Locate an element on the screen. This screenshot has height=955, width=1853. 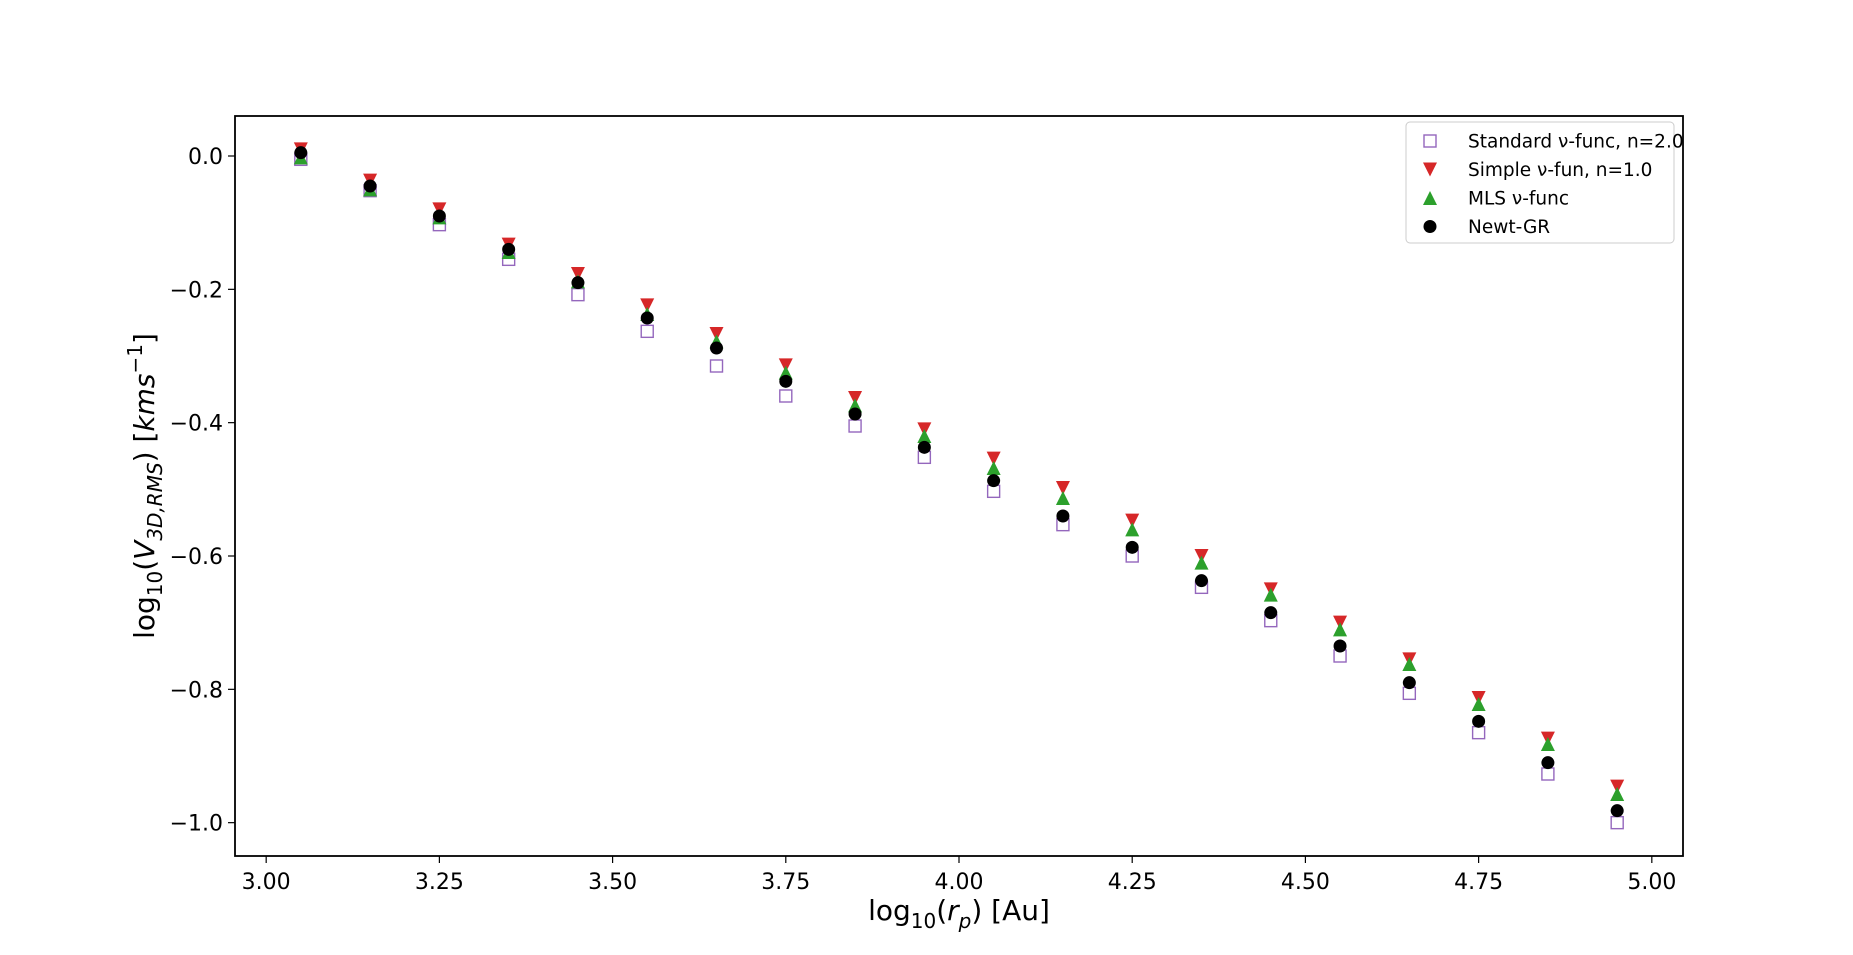
y-axis-ticks: 0.0 −0.2 −0.4 −0.6 −0.8 −1.0 is located at coordinates (202, 491).